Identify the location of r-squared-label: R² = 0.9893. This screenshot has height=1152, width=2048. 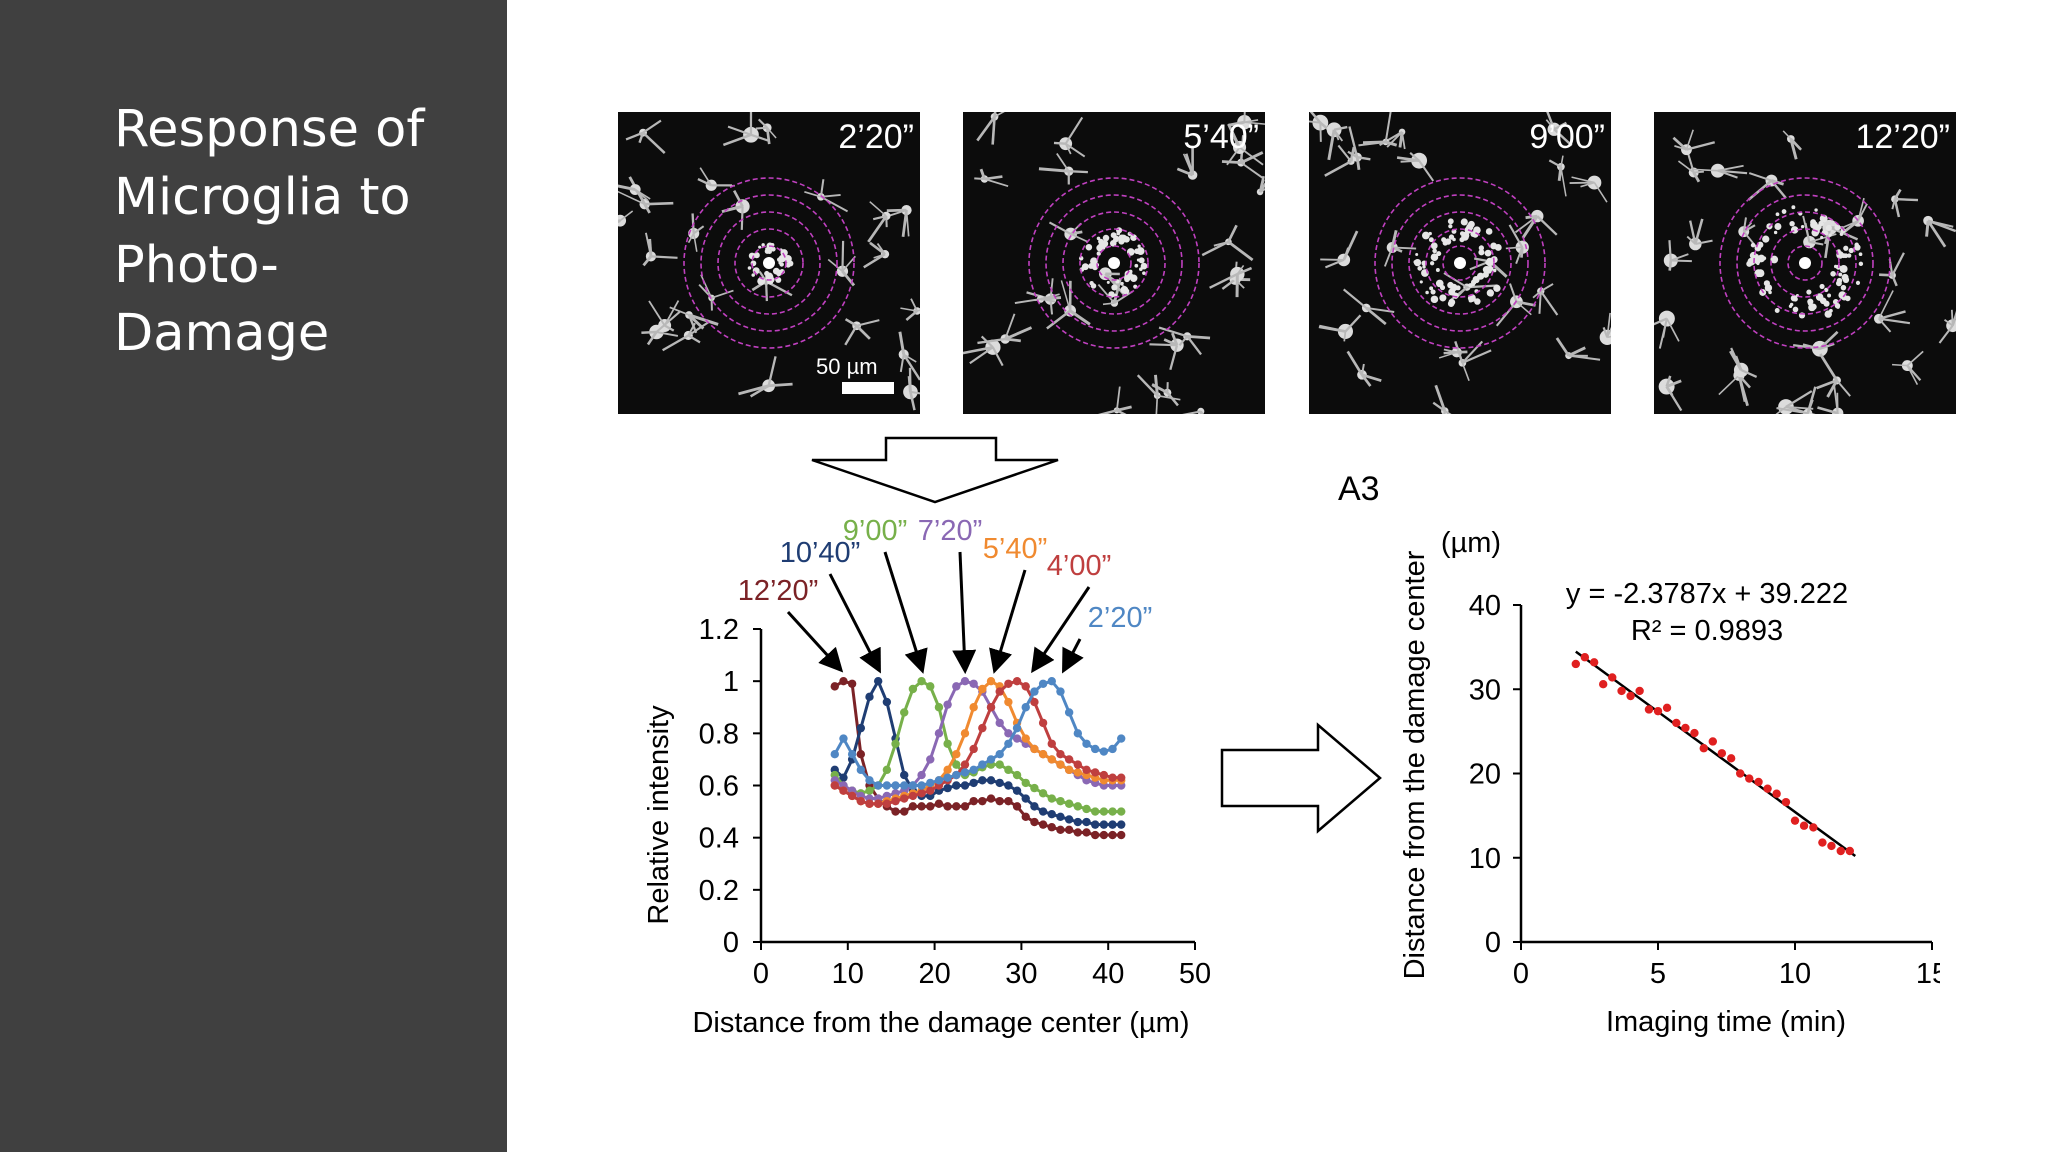
(1707, 631).